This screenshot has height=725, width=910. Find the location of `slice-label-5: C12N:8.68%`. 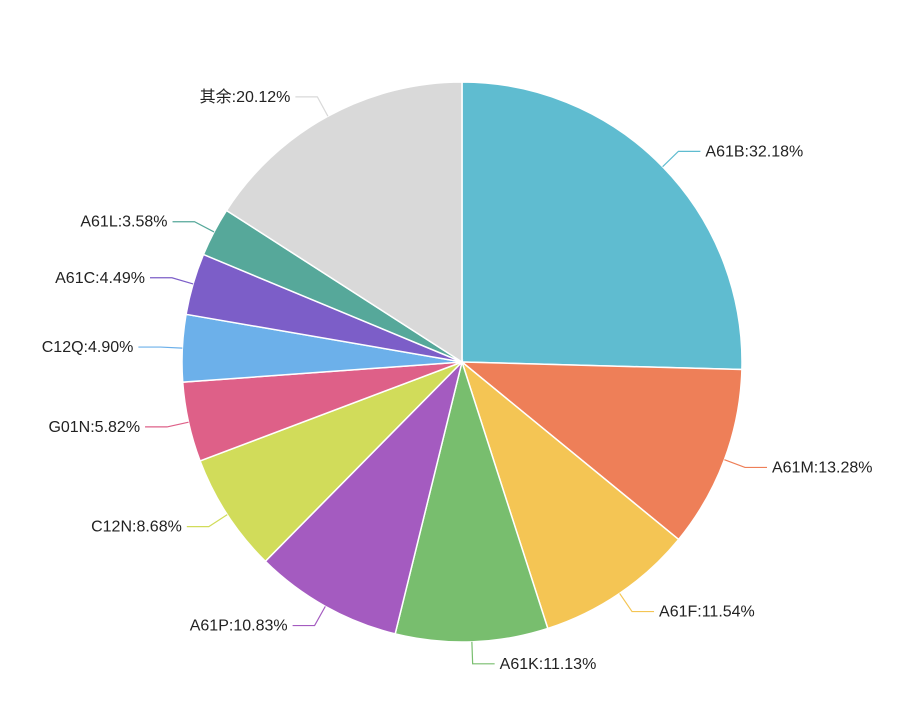

slice-label-5: C12N:8.68% is located at coordinates (136, 527).